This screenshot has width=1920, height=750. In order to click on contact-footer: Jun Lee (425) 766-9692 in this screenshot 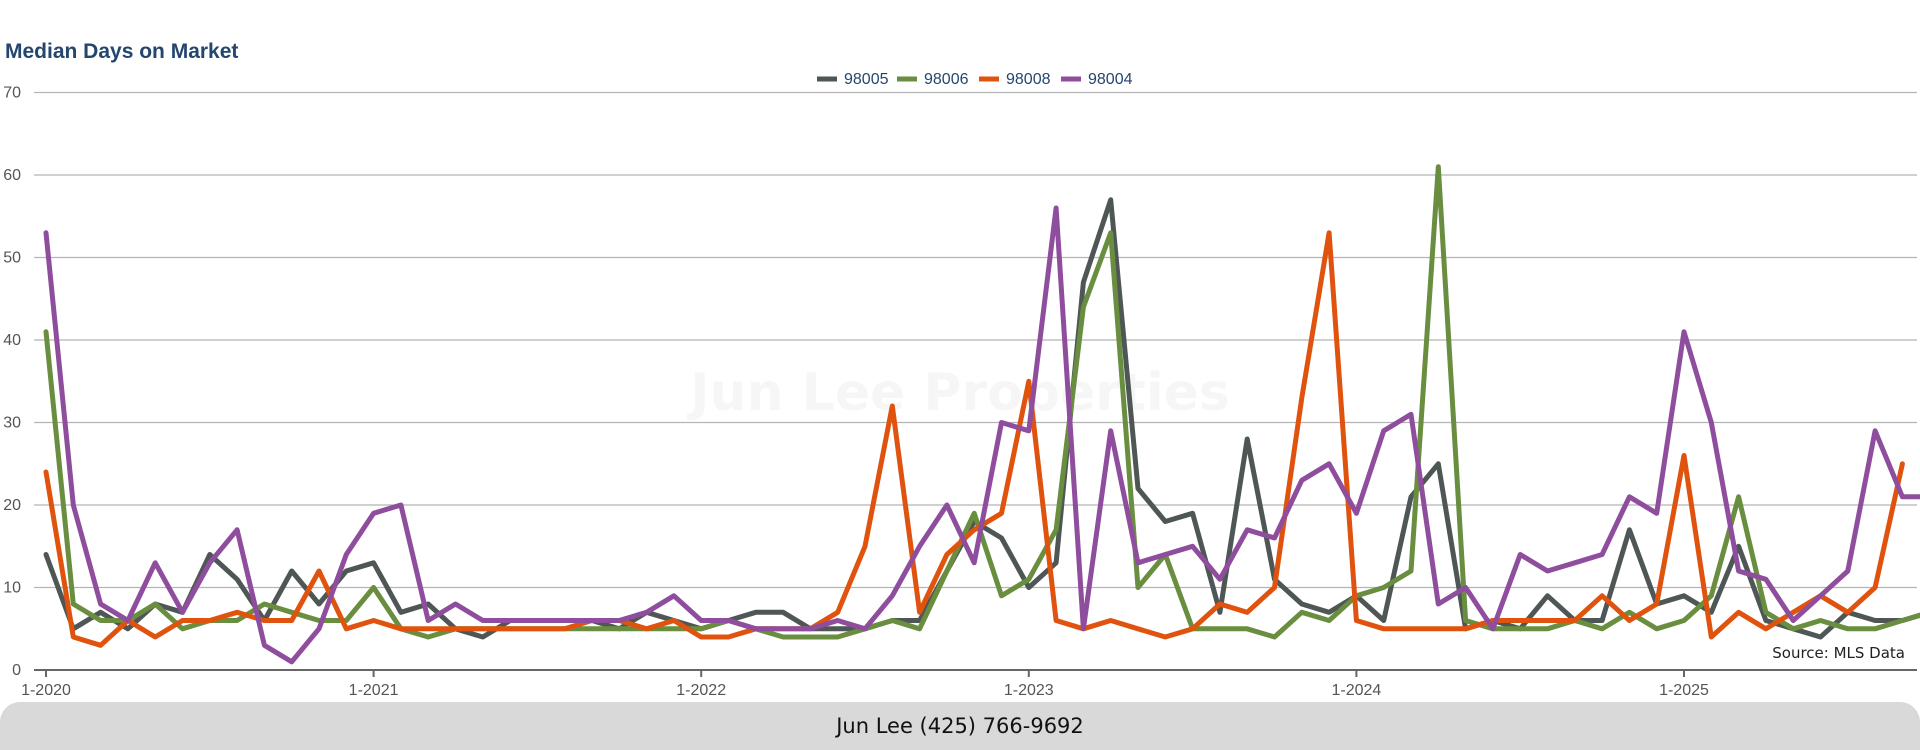, I will do `click(960, 726)`.